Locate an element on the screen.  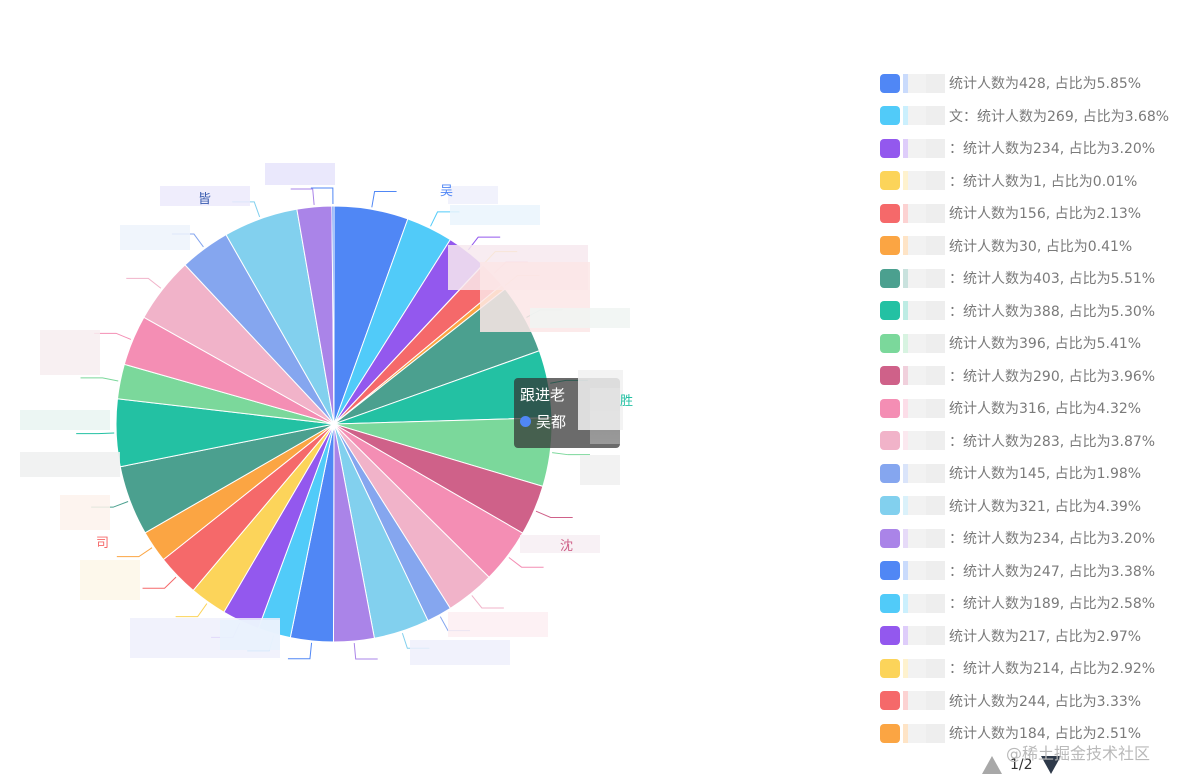
legend-item: 统计人数为396, 占比为5.41% is located at coordinates (1010, 343).